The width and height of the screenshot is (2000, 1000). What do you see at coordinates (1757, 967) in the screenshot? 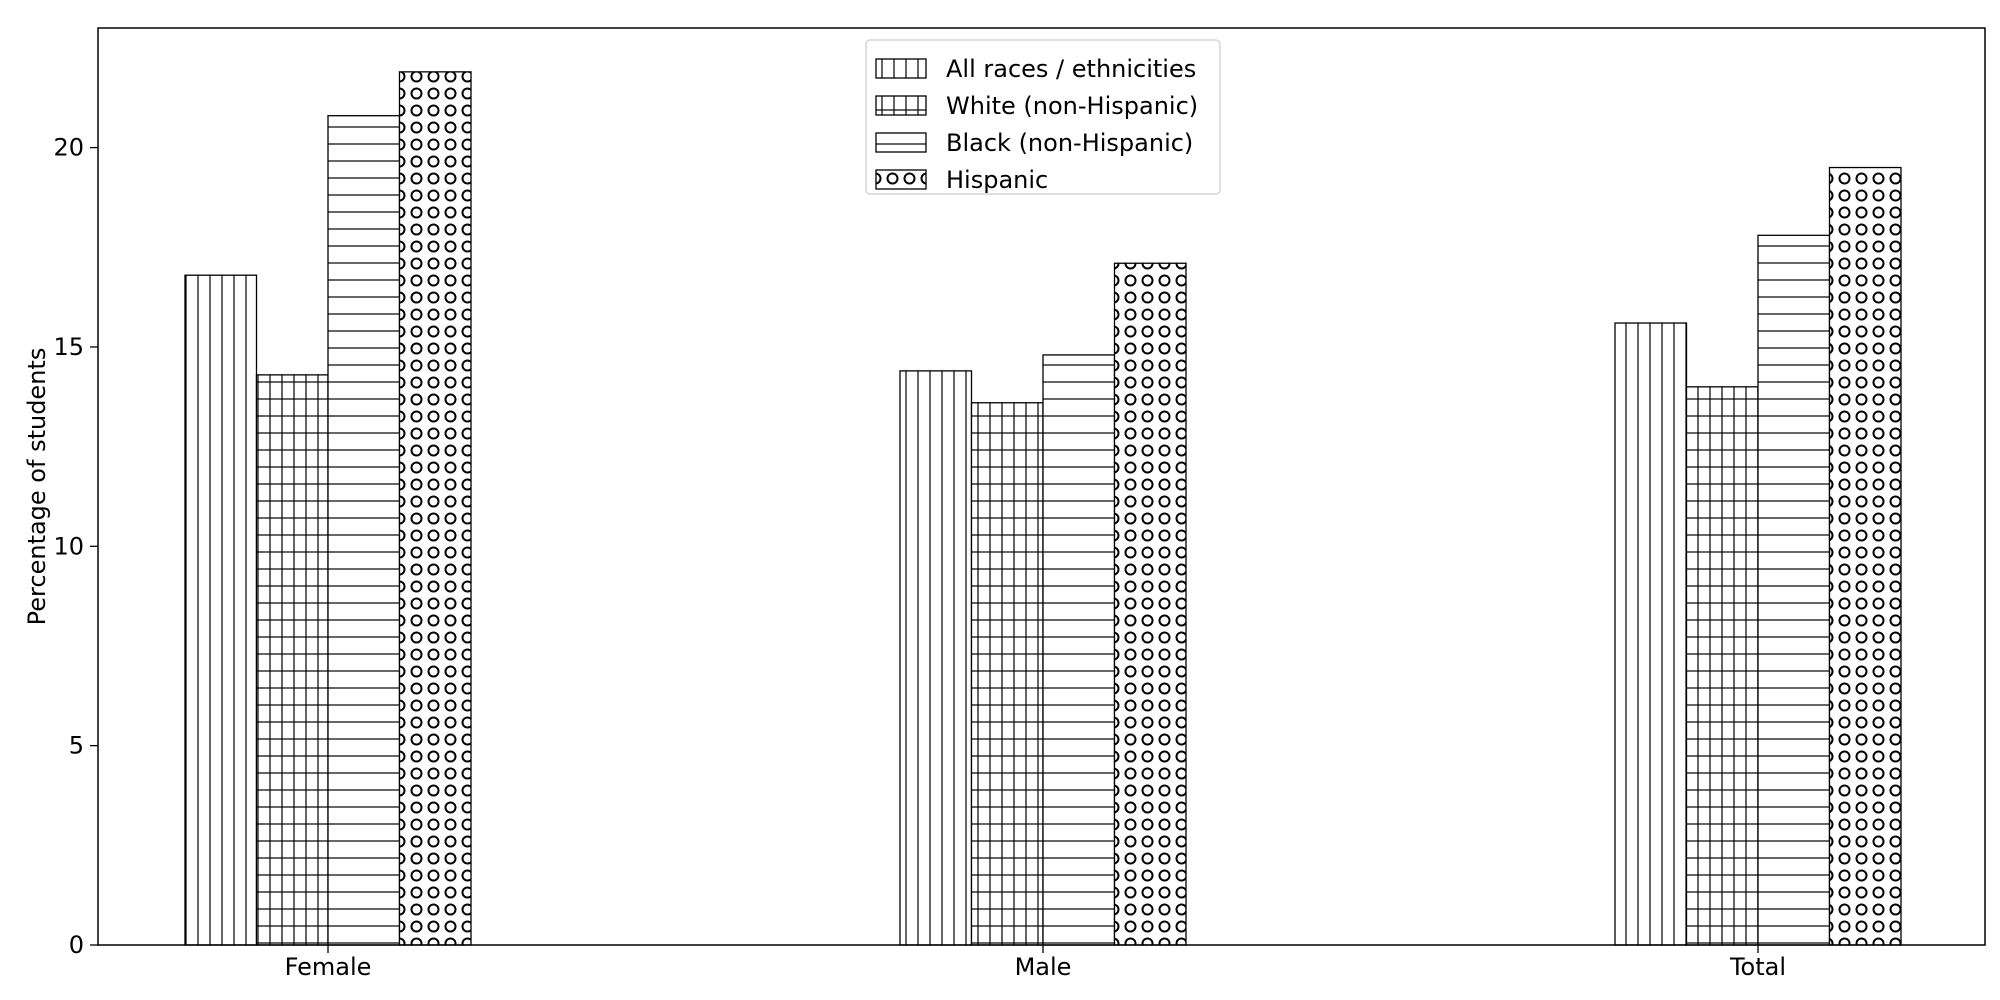
I see `x-tick-label-total: Total` at bounding box center [1757, 967].